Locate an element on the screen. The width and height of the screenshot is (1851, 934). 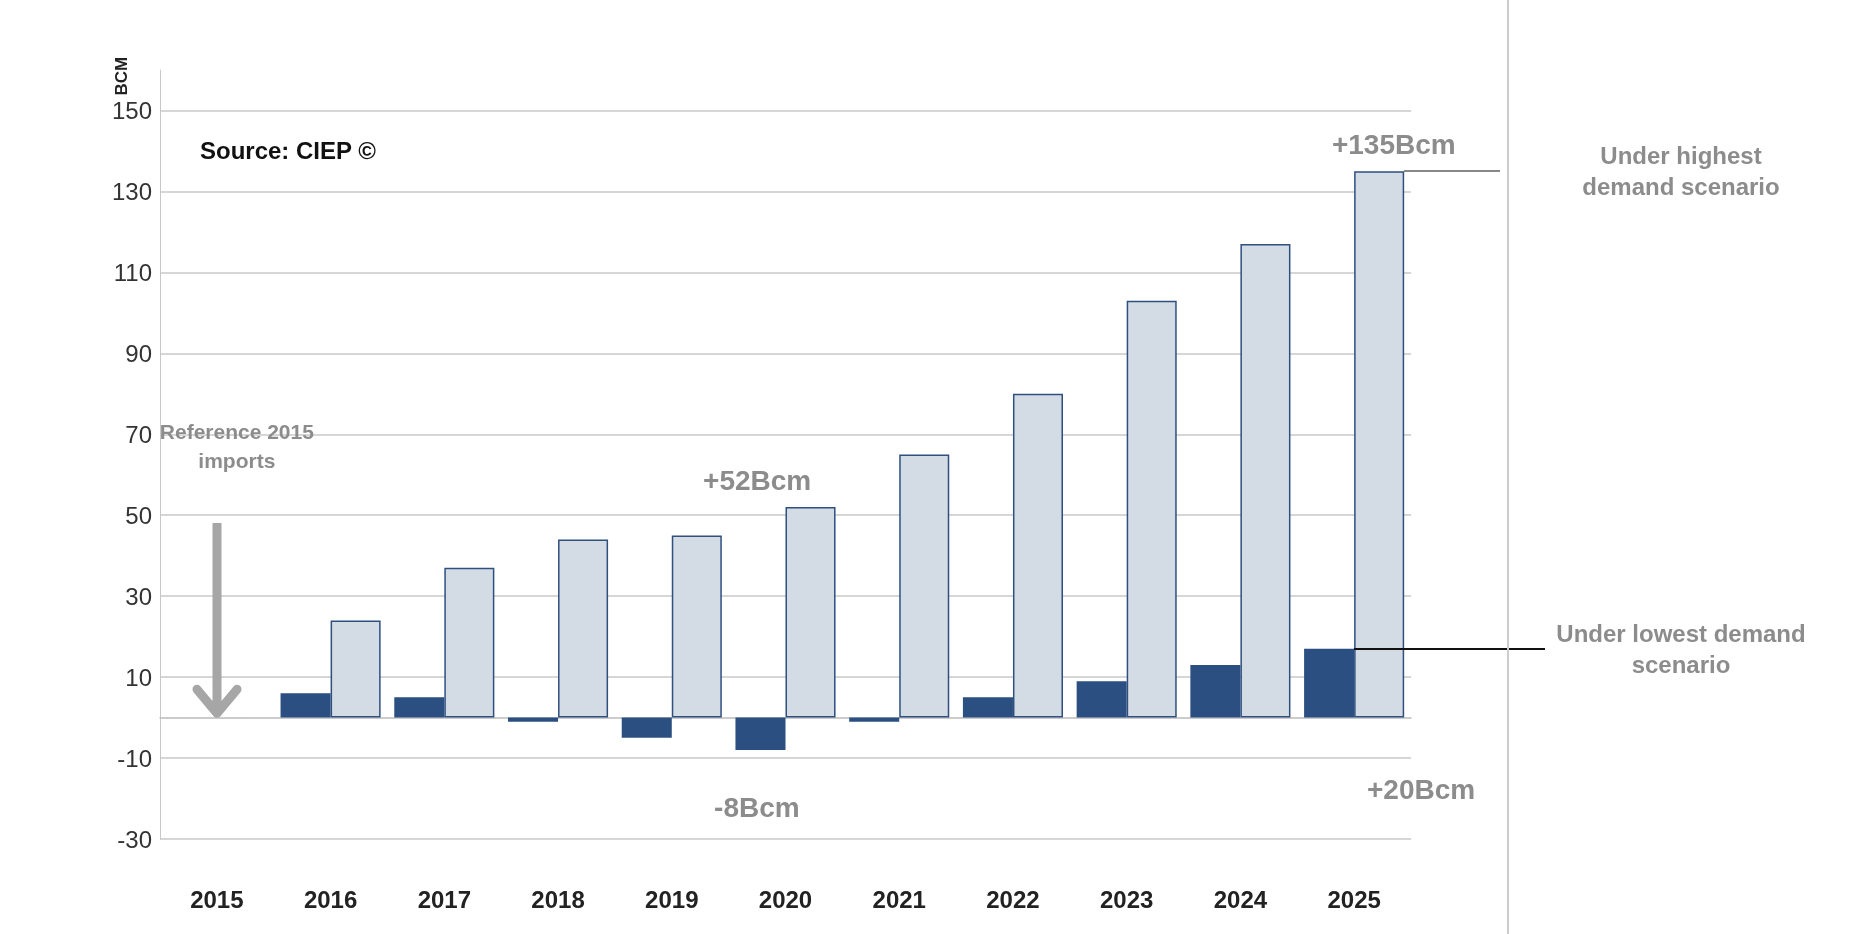
x-tick-label: 2019 is located at coordinates (672, 899).